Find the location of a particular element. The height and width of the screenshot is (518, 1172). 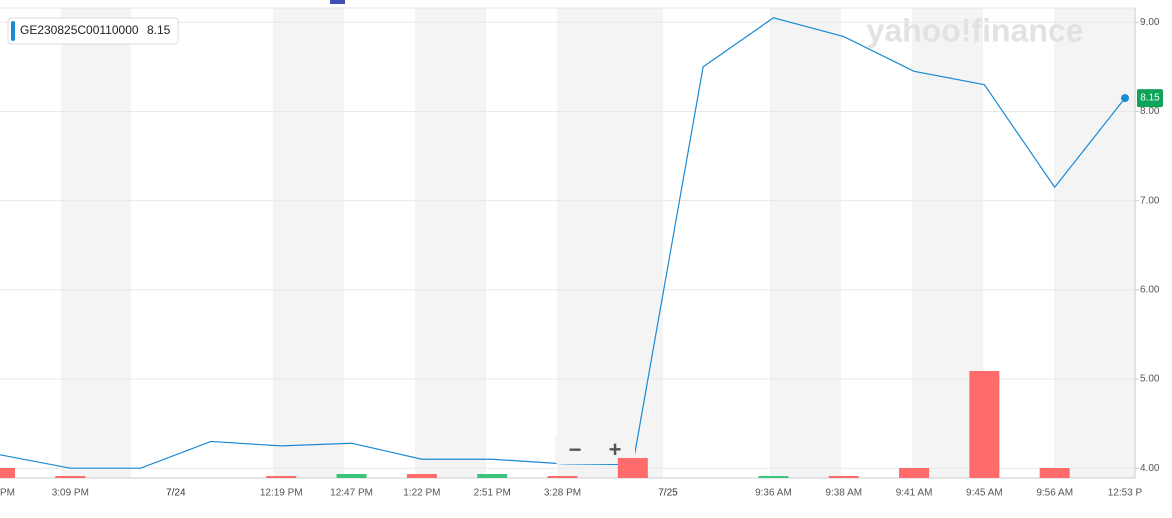

x-tick-label: 9:38 AM is located at coordinates (843, 493).